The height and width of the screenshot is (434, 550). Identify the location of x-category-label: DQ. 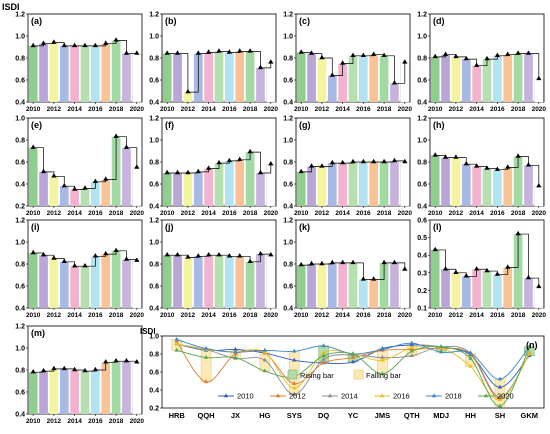
(323, 415).